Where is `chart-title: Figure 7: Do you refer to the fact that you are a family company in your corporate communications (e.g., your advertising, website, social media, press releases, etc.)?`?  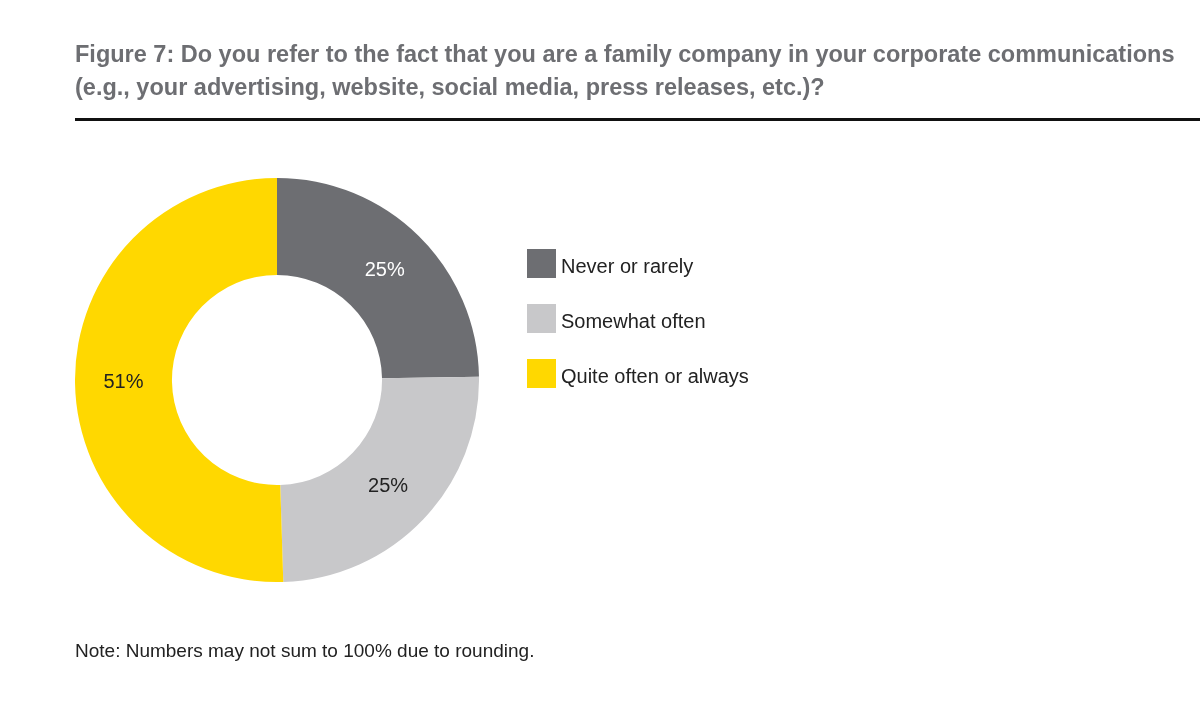
chart-title: Figure 7: Do you refer to the fact that you are a family company in your corporate communications (e.g., your advertising, website, social media, press releases, etc.)? is located at coordinates (625, 71).